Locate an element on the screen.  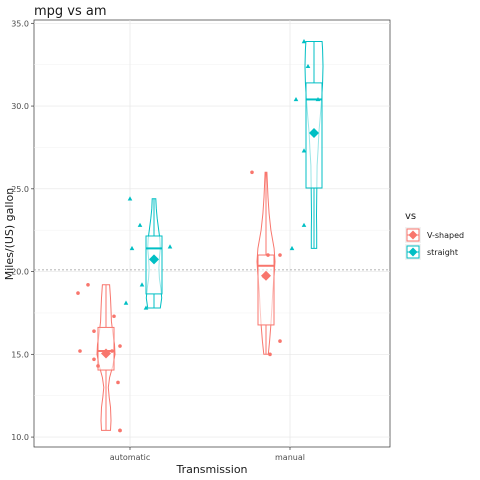
legend-title: vs is located at coordinates (410, 216).